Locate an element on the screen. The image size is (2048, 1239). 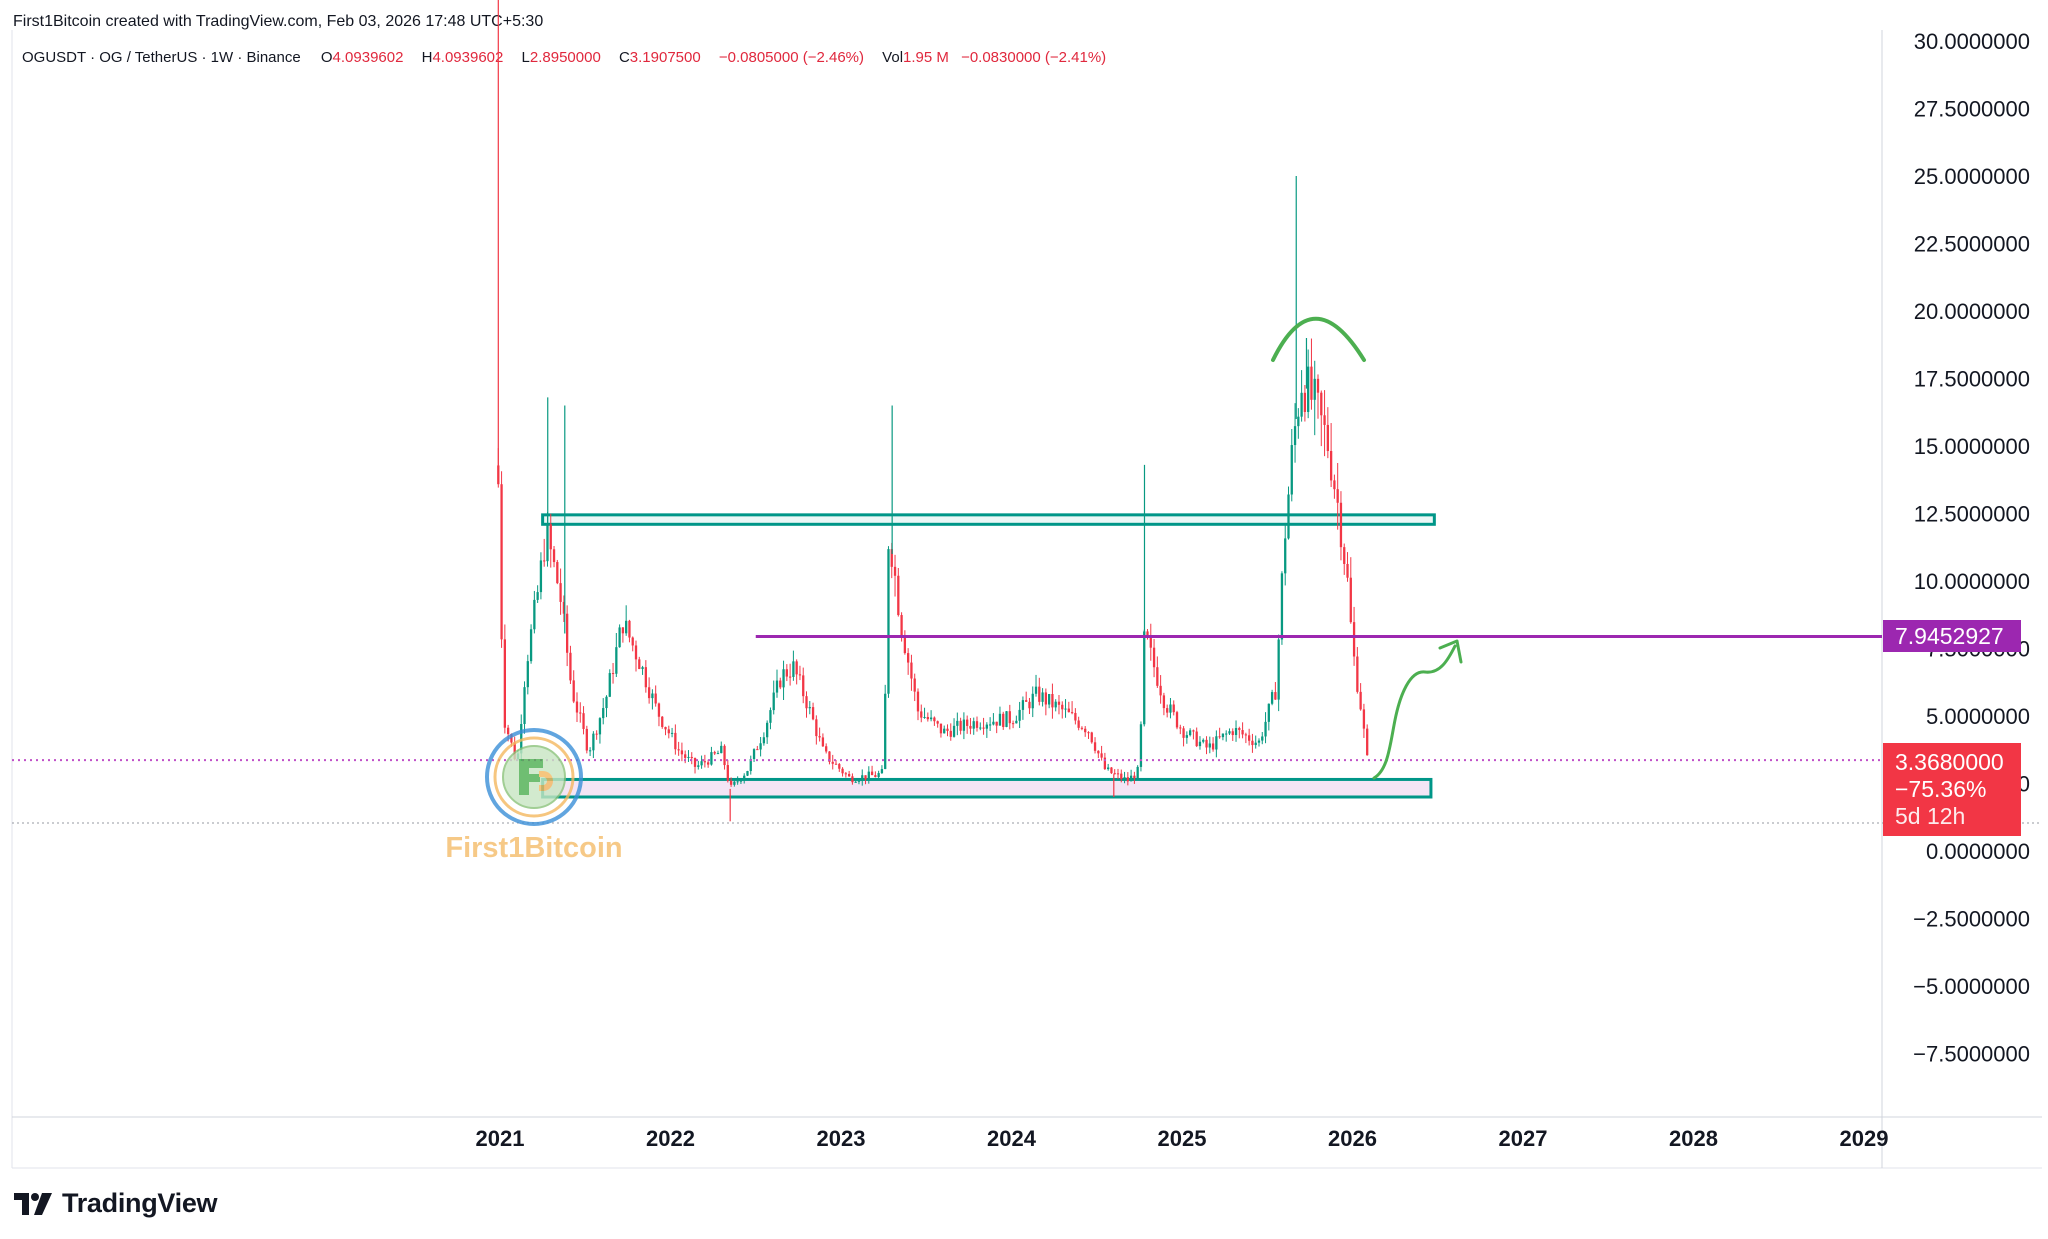
drawing-zones is located at coordinates (988, 656).